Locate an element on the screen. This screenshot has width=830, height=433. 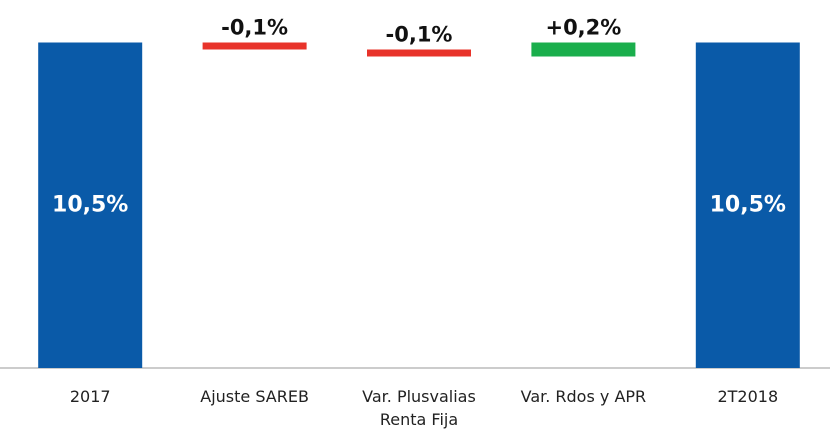
value-label: +0,2% is located at coordinates (583, 28).